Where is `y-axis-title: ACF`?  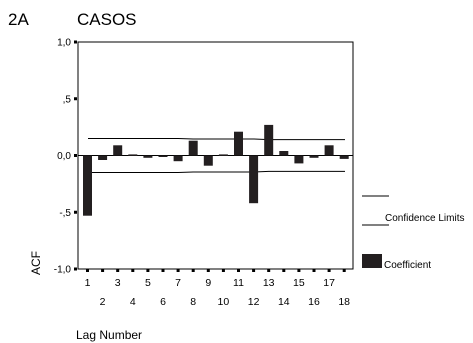 y-axis-title: ACF is located at coordinates (36, 263).